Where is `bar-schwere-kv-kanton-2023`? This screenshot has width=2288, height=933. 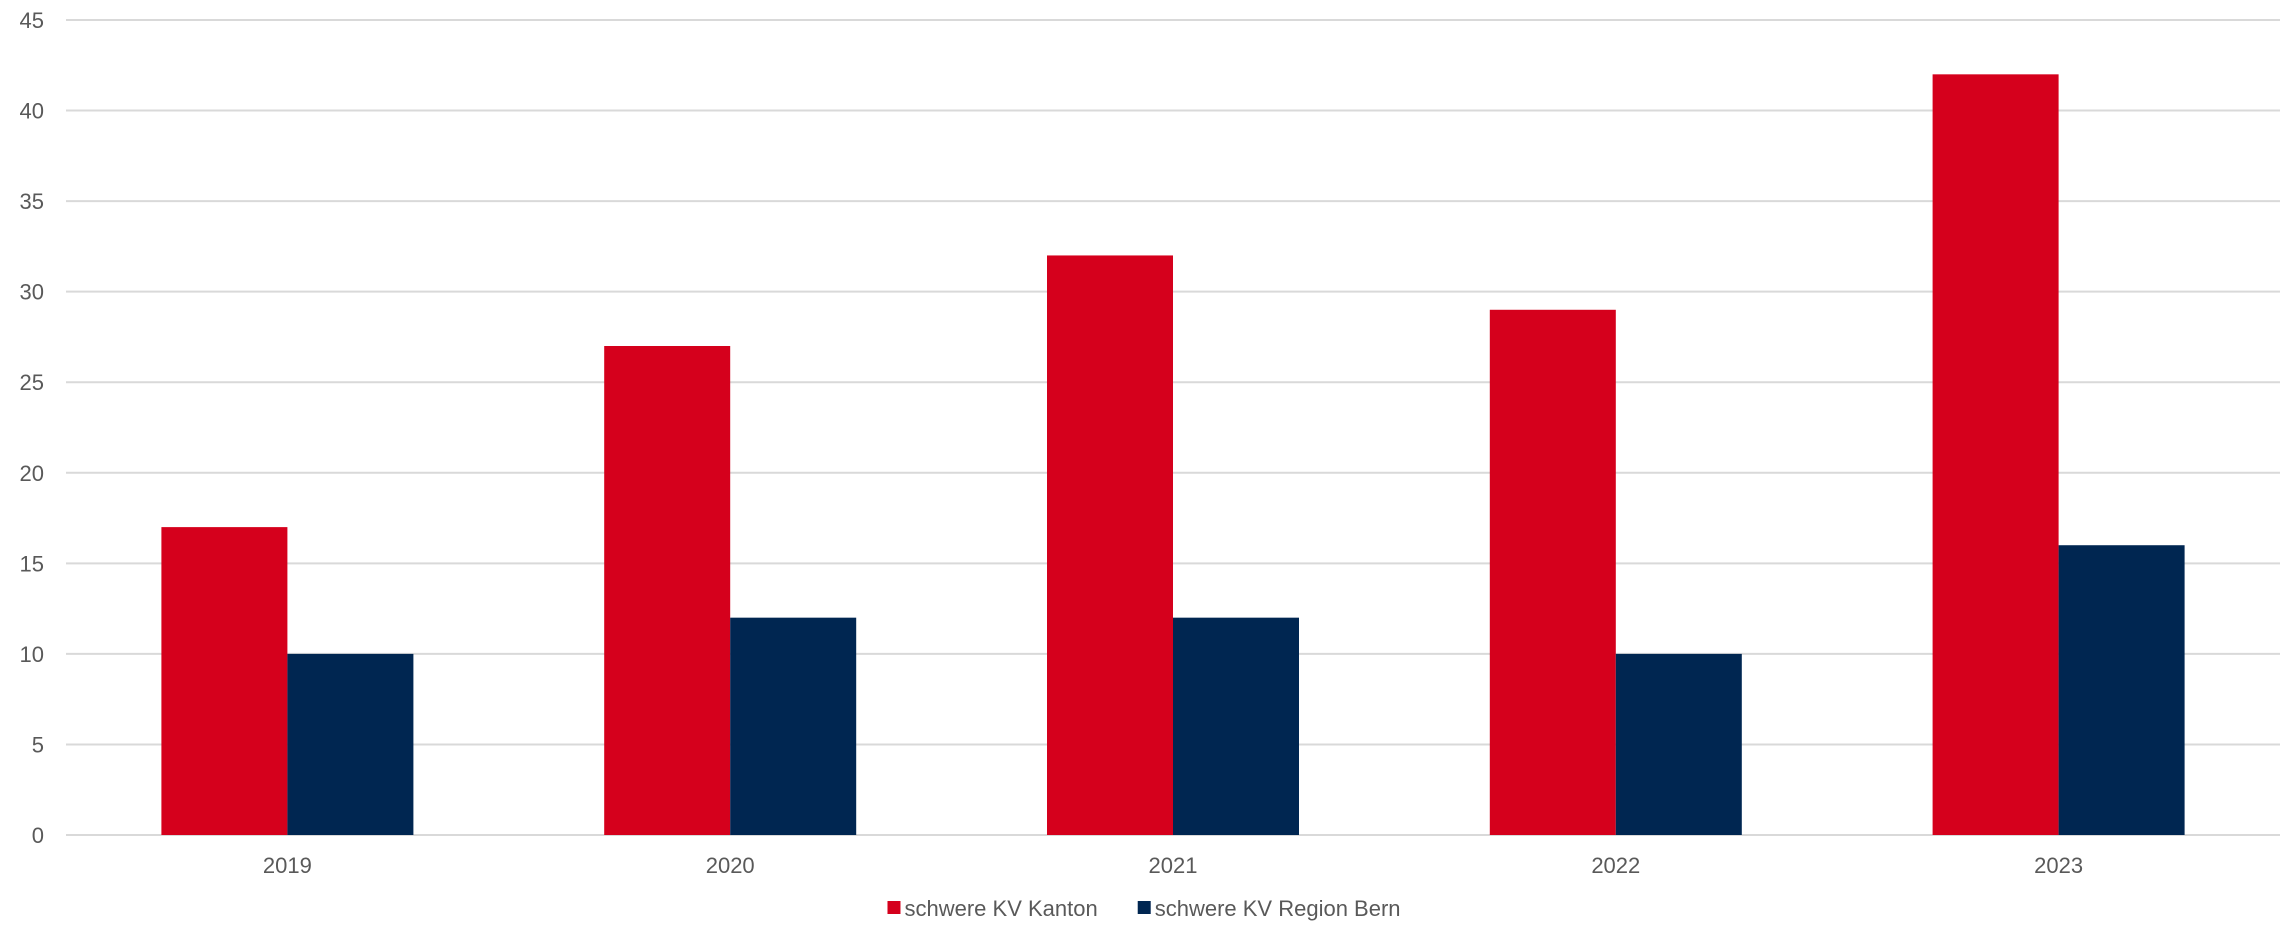
bar-schwere-kv-kanton-2023 is located at coordinates (1995, 455).